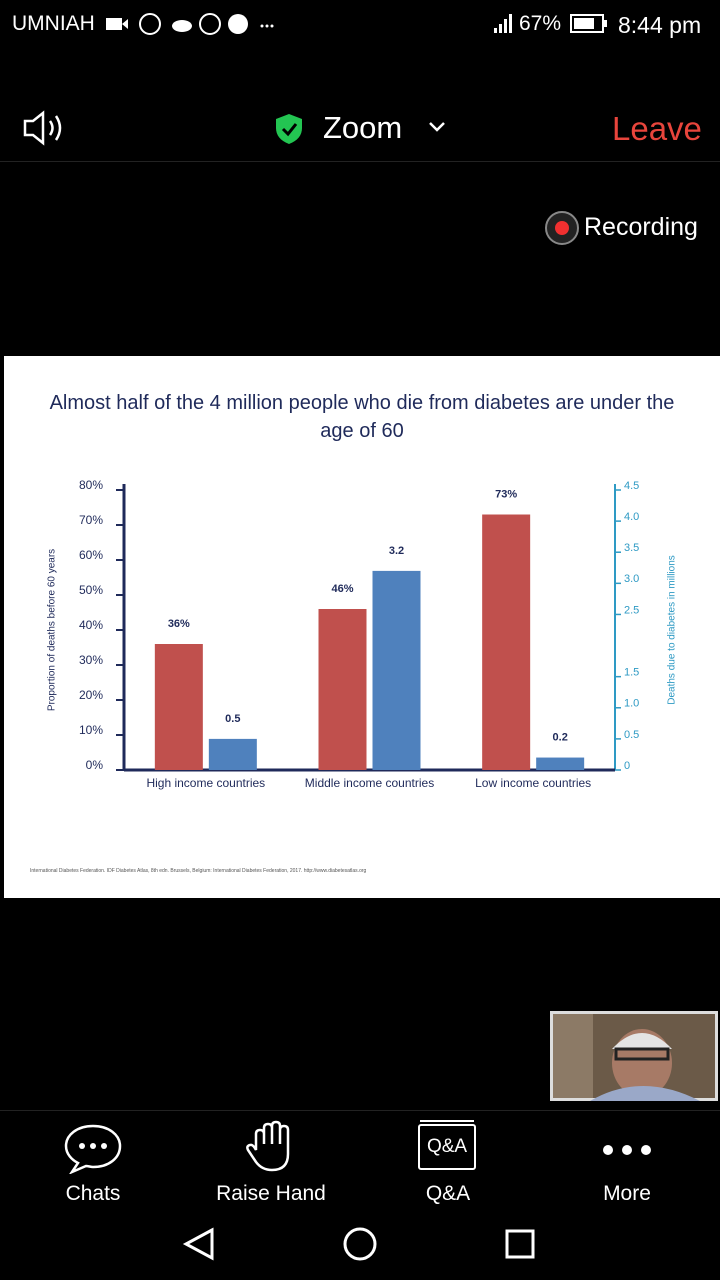  I want to click on qa-icon: Q&A, so click(447, 1145).